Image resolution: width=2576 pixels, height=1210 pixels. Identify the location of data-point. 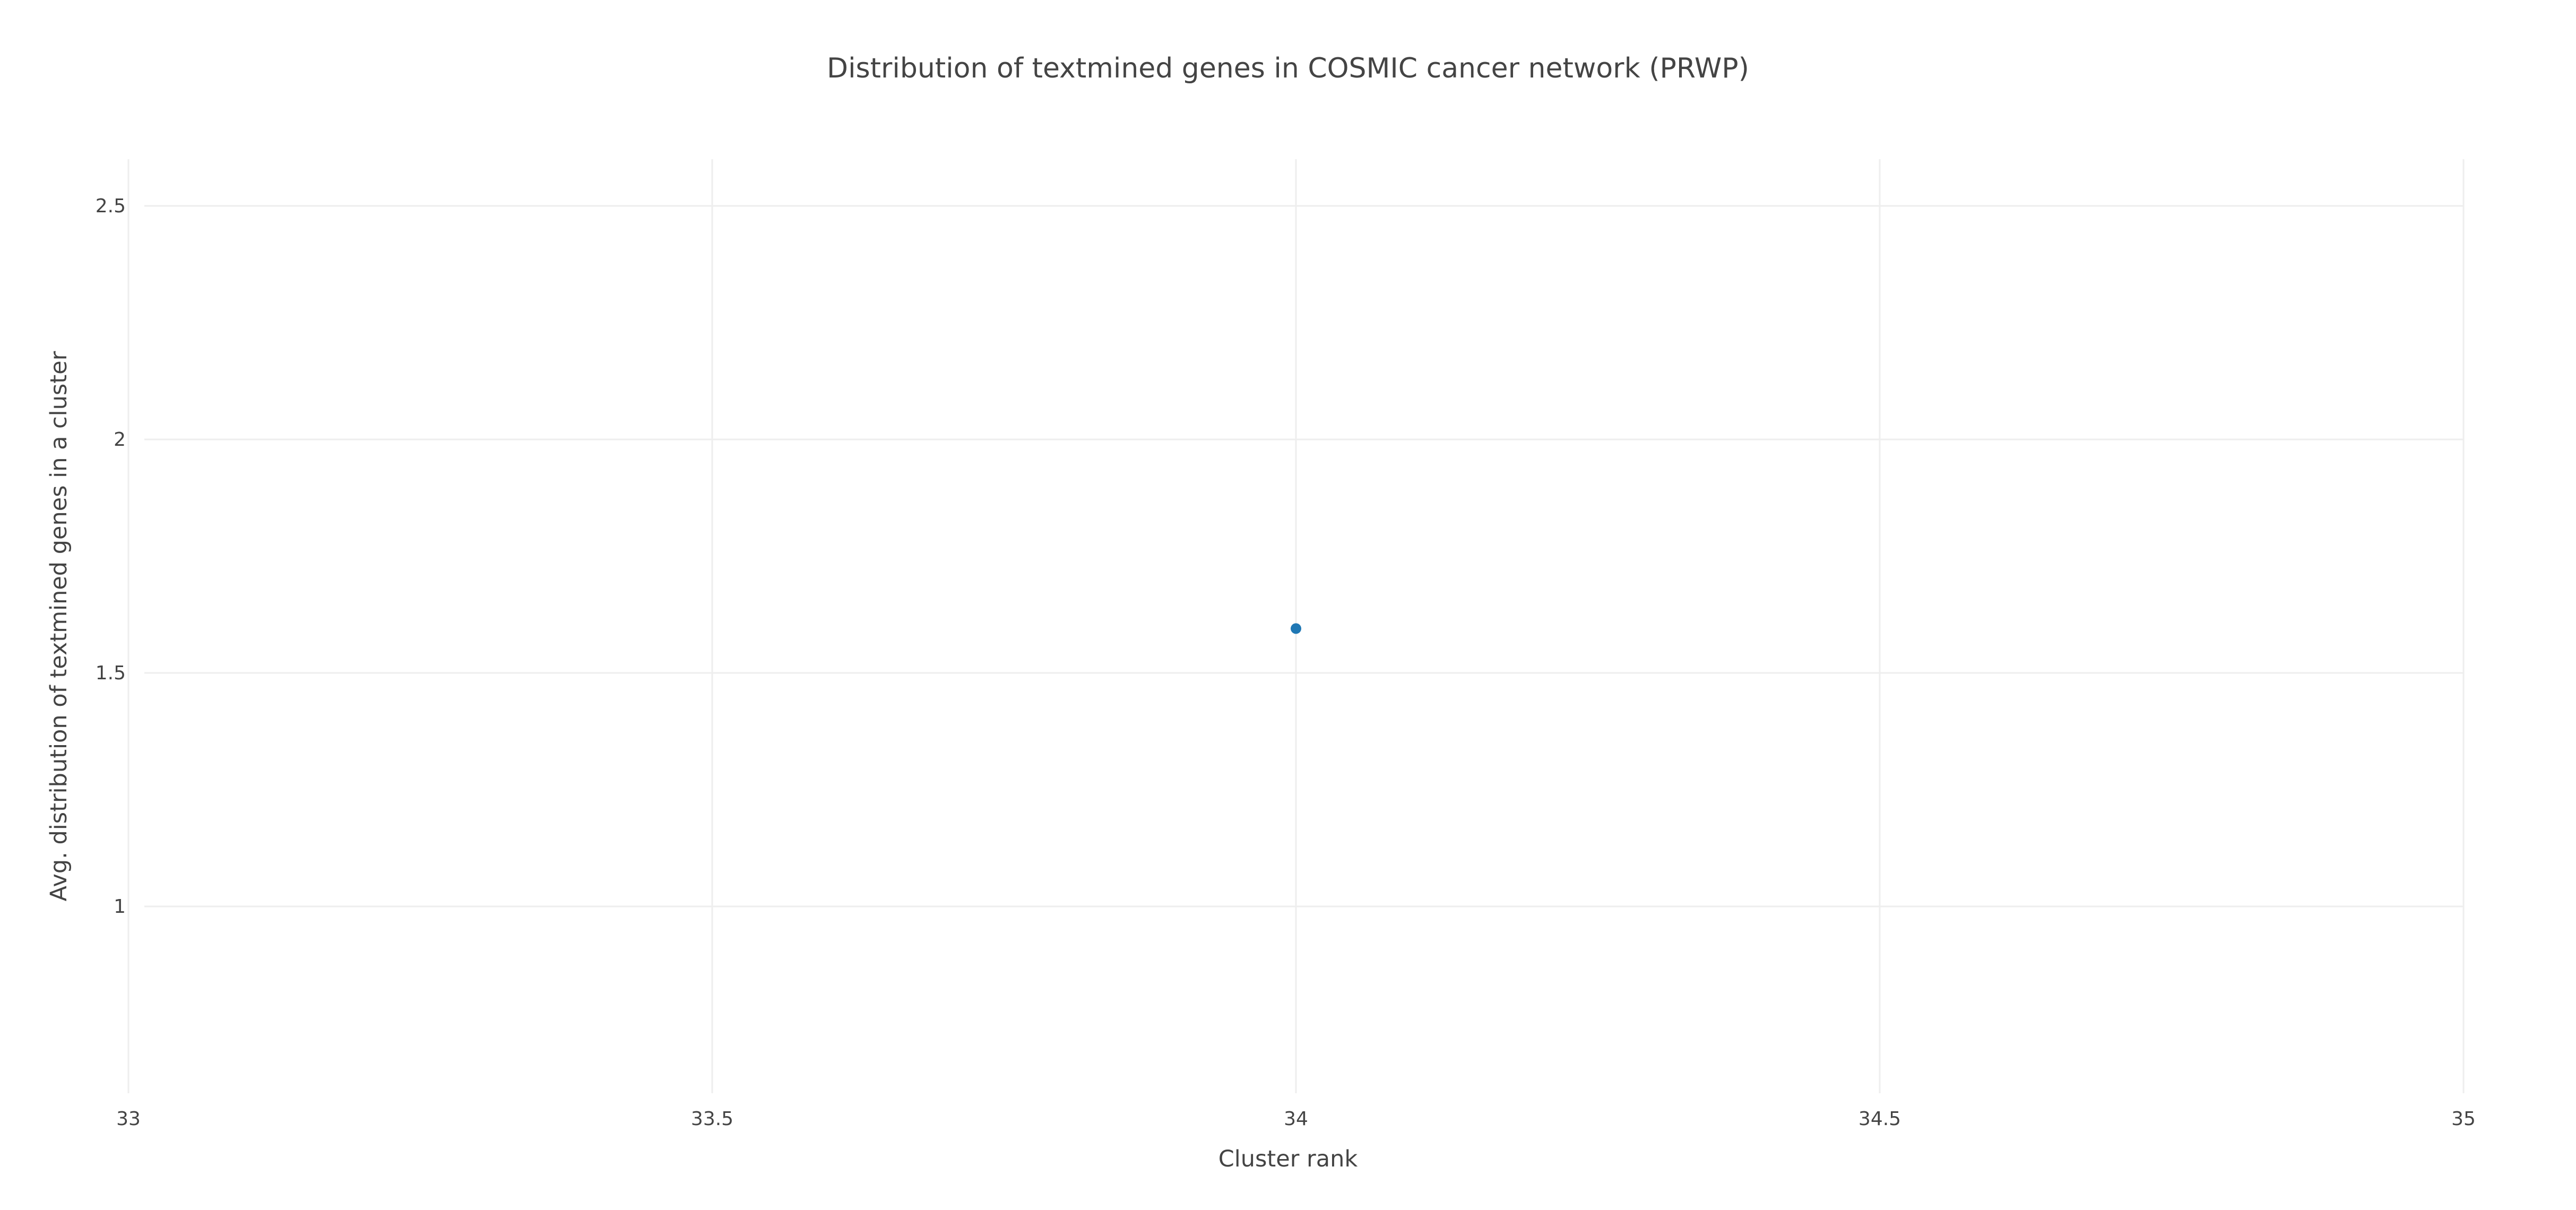
(1296, 628).